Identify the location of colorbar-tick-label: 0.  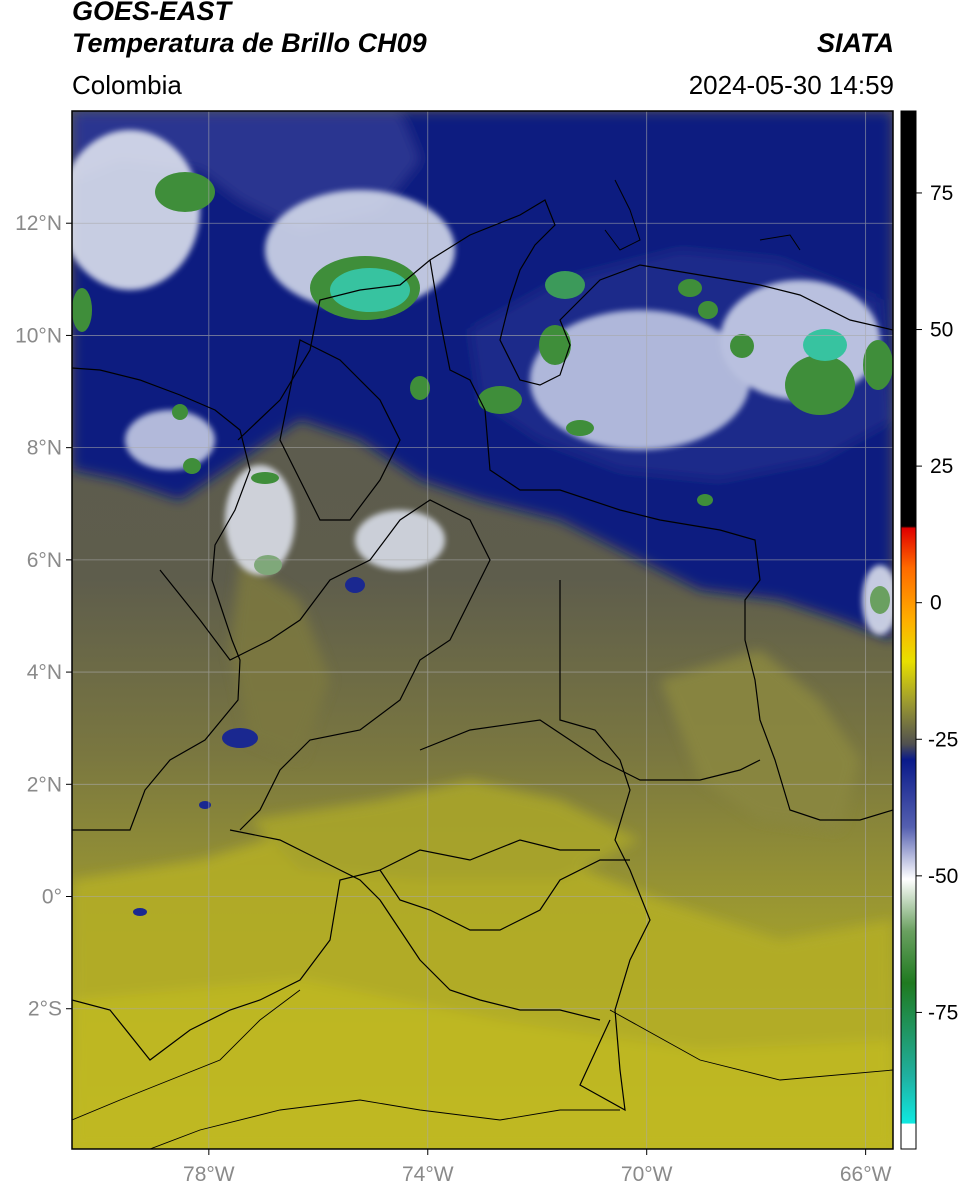
(936, 603).